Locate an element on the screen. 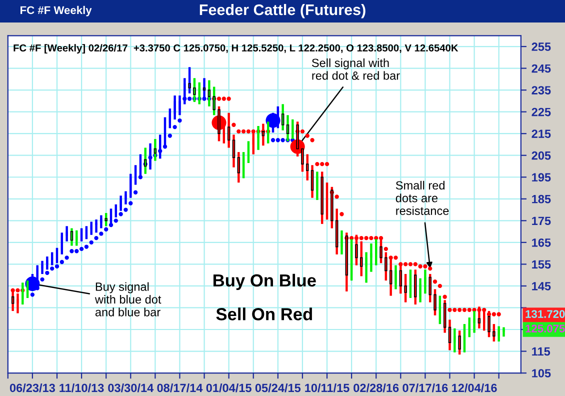  text: 131.720 is located at coordinates (545, 314).